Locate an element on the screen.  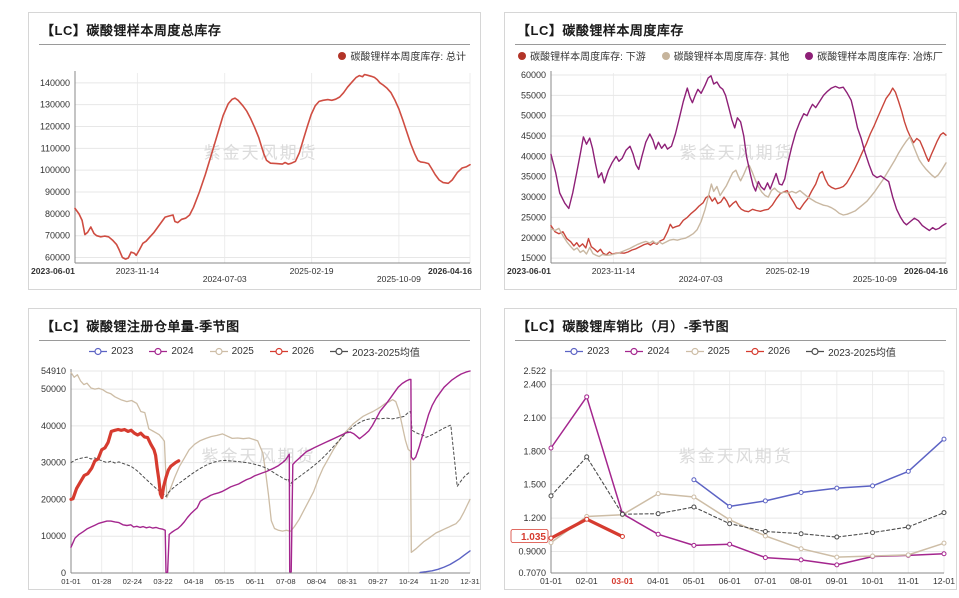
svg-text: 0.9000 is located at coordinates (532, 552).